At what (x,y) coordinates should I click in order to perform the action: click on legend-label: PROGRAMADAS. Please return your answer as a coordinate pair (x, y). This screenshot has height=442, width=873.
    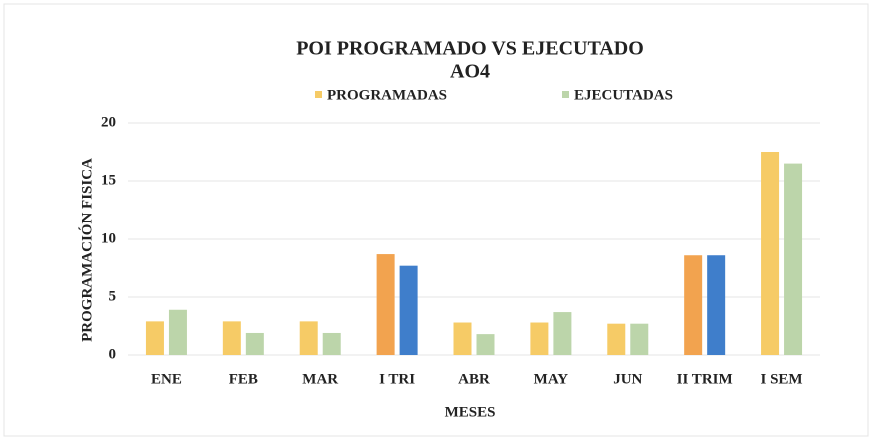
    Looking at the image, I should click on (387, 95).